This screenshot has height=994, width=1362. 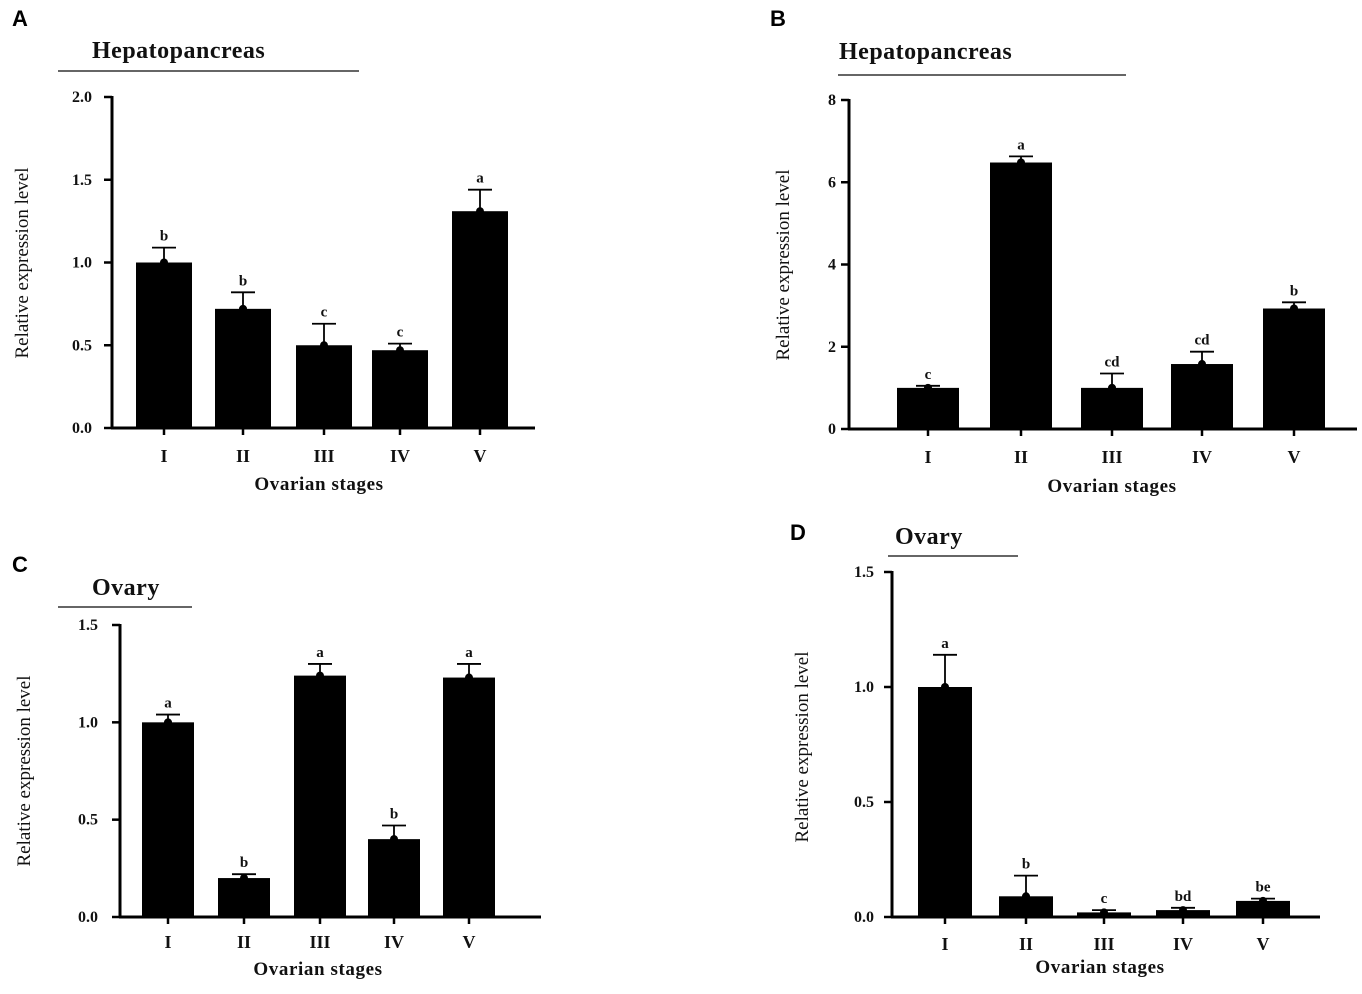 What do you see at coordinates (20, 564) in the screenshot?
I see `panel-letter: C` at bounding box center [20, 564].